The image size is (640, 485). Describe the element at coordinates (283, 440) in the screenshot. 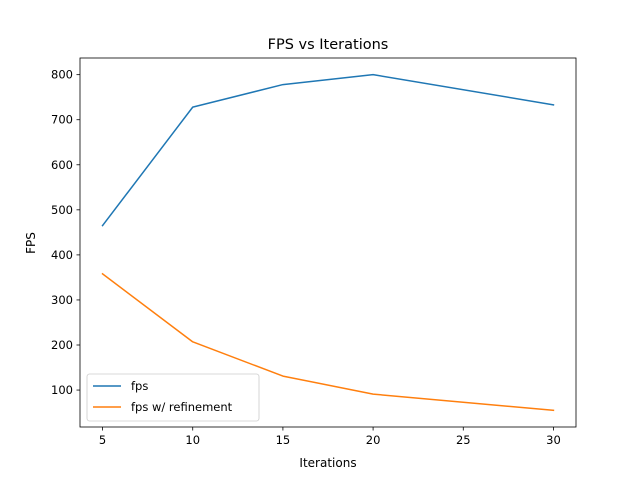

I see `x-tick-label: 15` at that location.